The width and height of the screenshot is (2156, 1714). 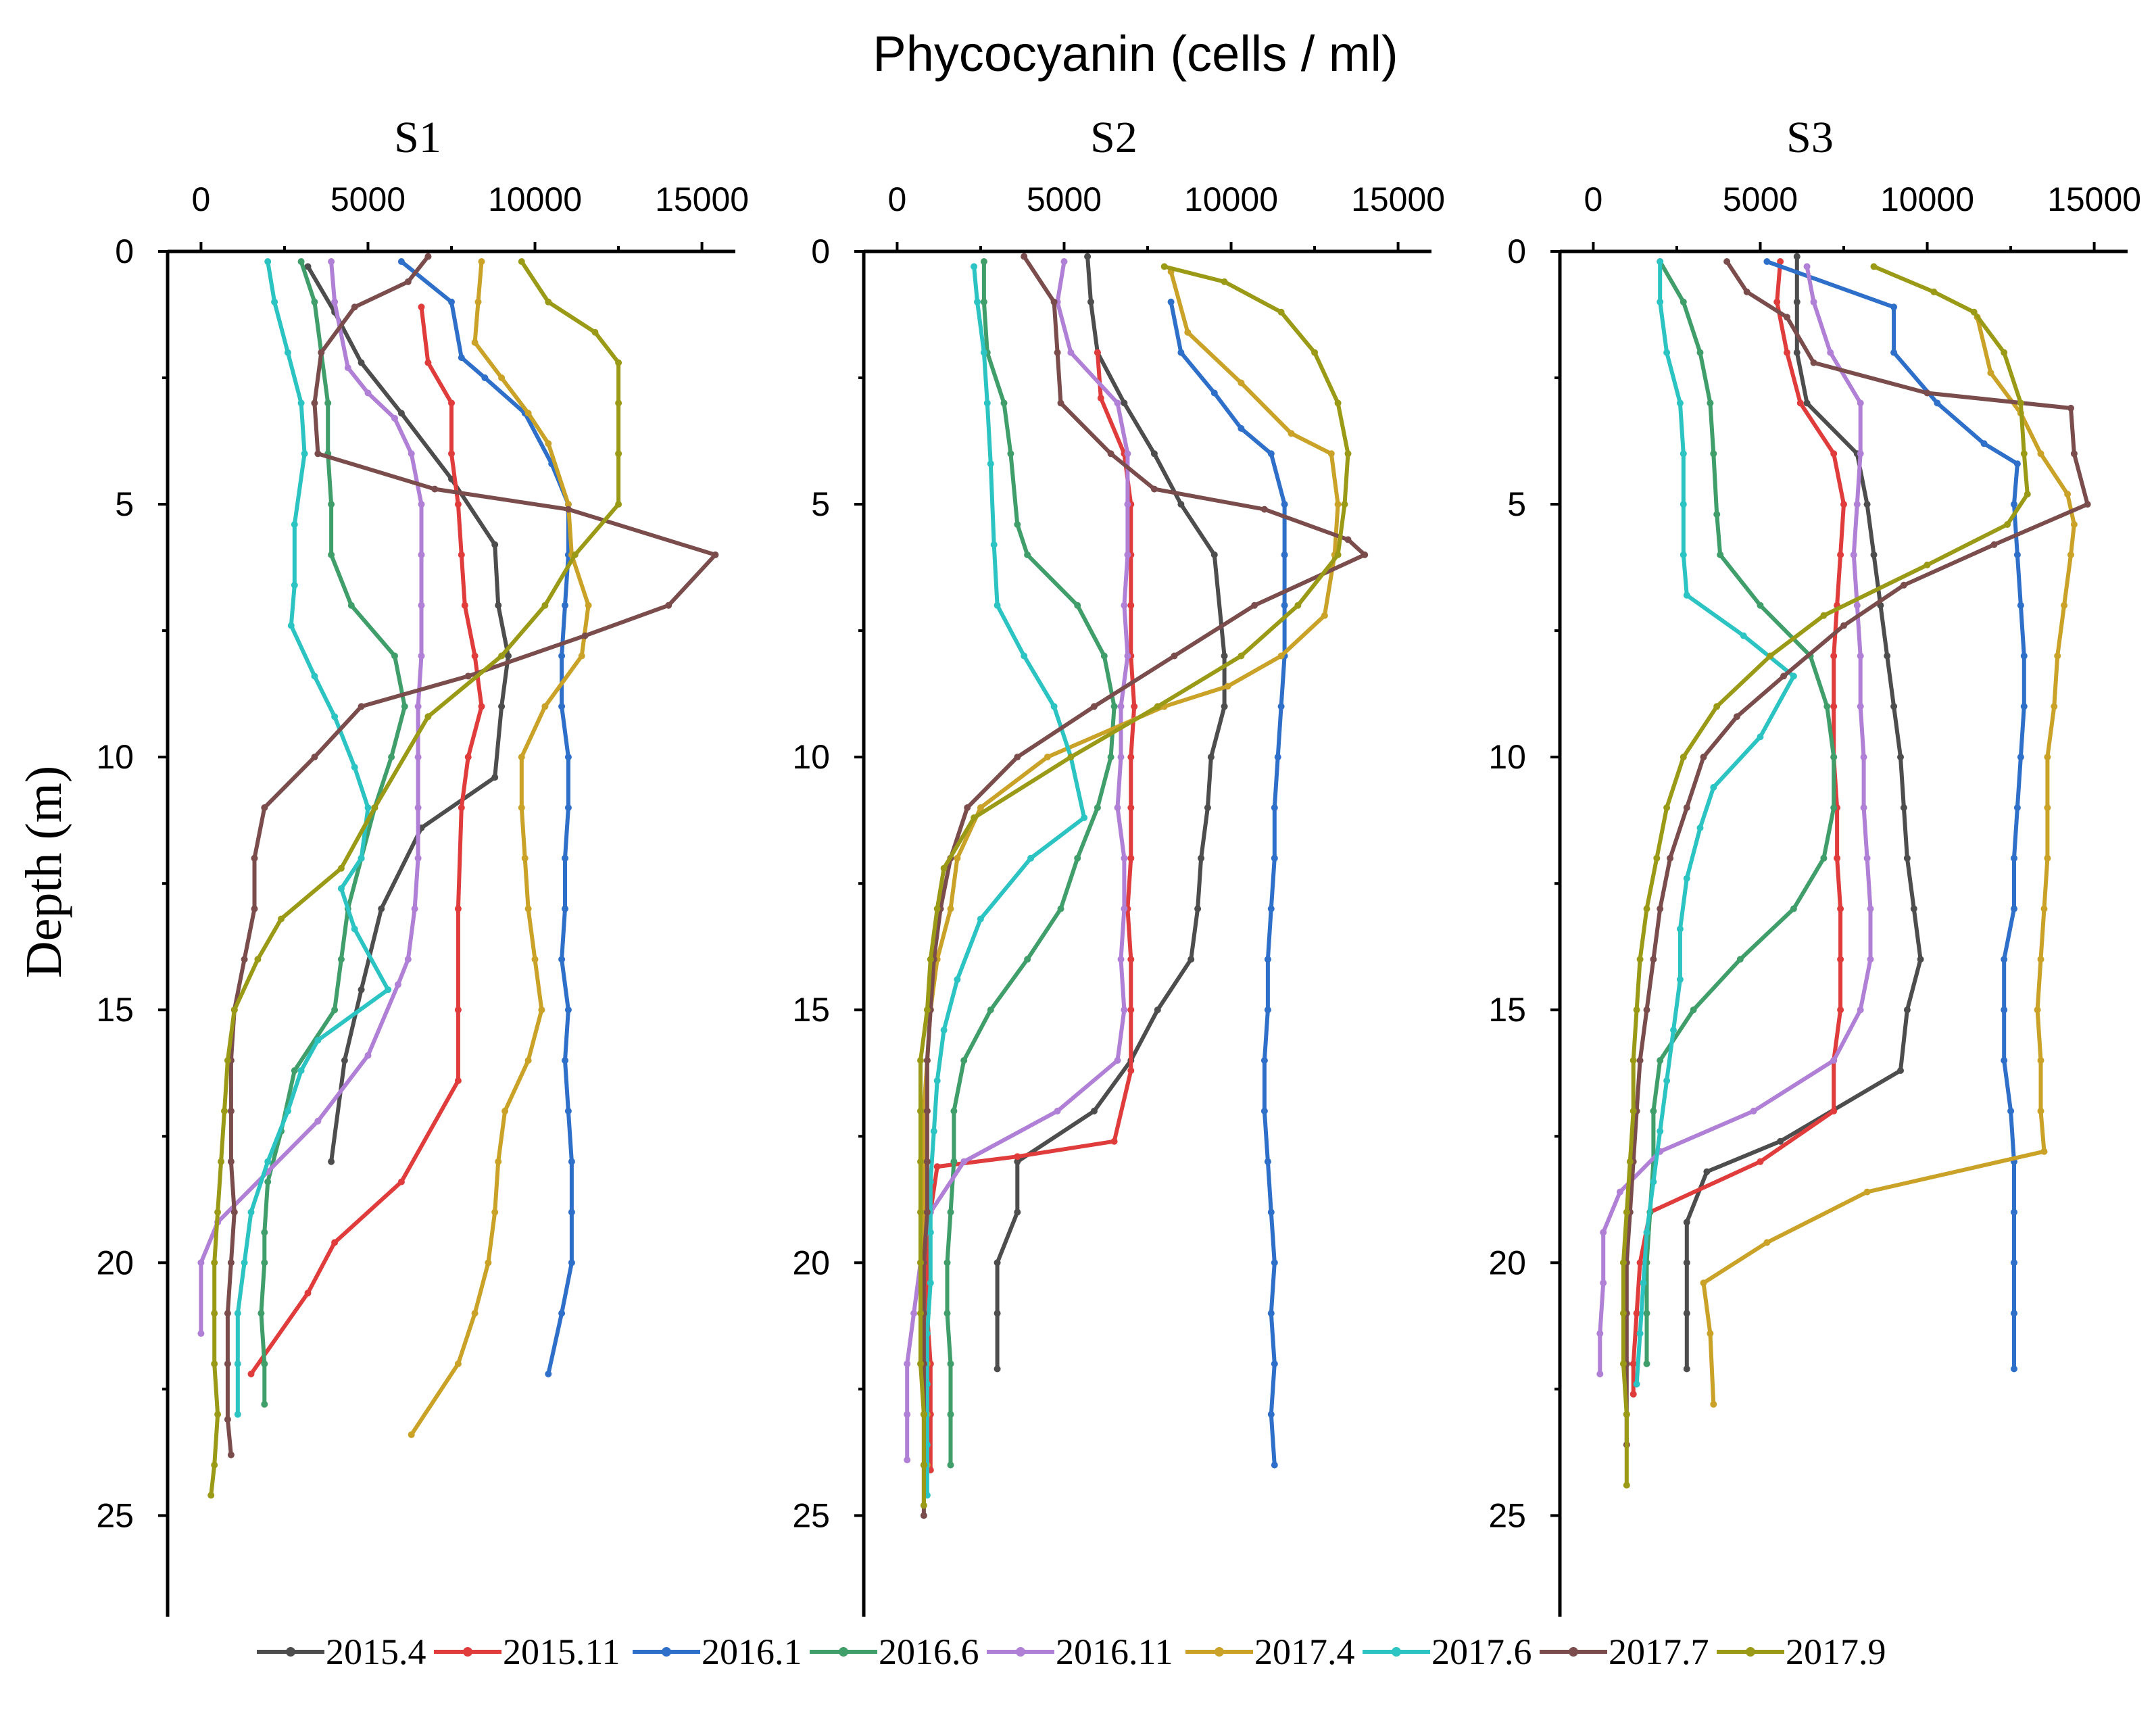 I want to click on legend-marker, so click(x=843, y=1652).